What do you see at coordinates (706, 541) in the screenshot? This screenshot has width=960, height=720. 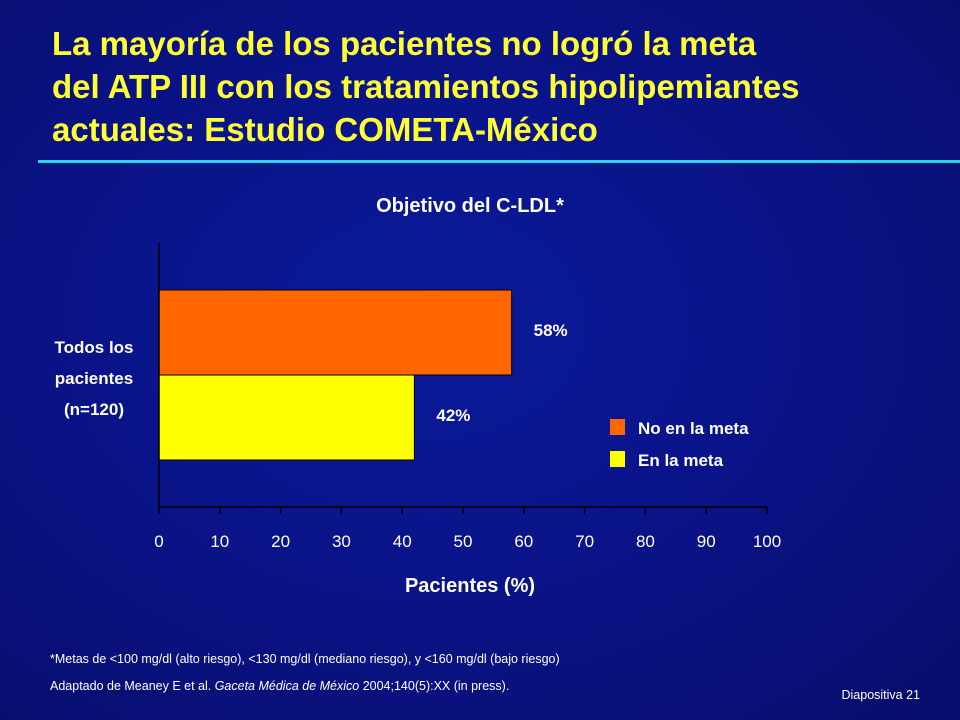 I see `x-tick-label: 90` at bounding box center [706, 541].